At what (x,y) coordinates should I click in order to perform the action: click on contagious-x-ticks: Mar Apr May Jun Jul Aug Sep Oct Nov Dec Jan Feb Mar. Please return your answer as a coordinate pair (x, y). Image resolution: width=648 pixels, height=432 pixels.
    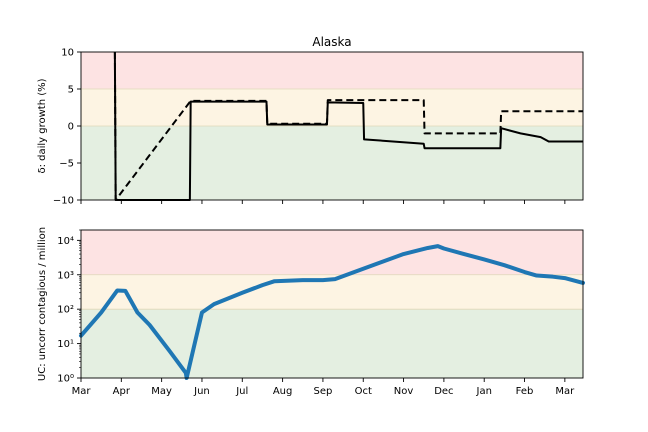
    Looking at the image, I should click on (323, 387).